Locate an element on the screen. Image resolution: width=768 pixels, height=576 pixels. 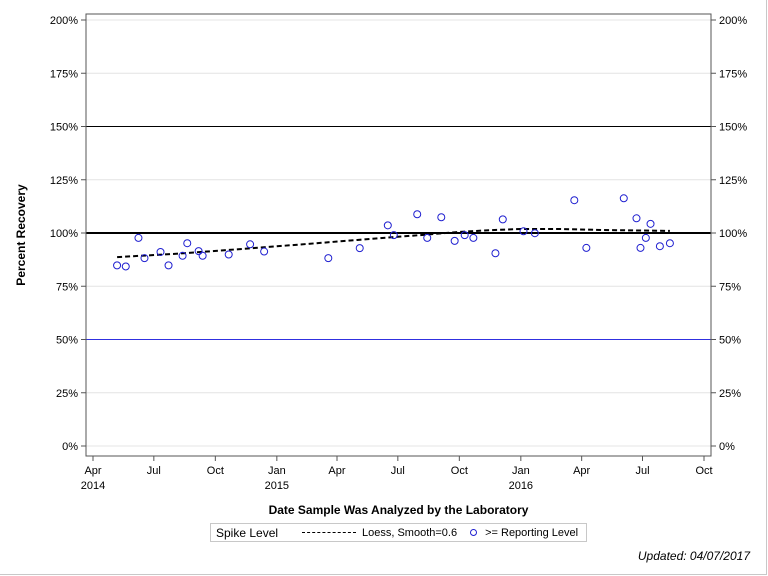
y-axis-label: Percent Recovery is located at coordinates (21, 235).